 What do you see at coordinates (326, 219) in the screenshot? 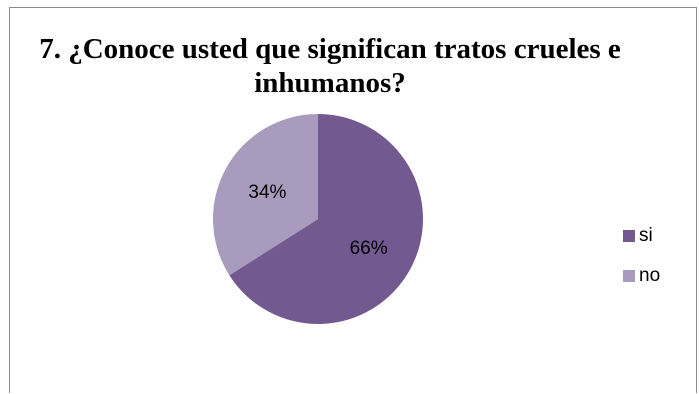
I see `pie-slice-si` at bounding box center [326, 219].